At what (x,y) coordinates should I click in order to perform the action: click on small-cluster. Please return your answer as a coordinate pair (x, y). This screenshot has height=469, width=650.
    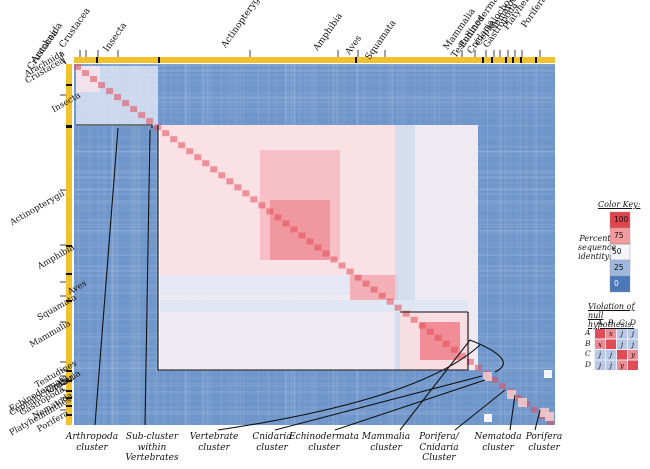
    Looking at the image, I should click on (549, 416).